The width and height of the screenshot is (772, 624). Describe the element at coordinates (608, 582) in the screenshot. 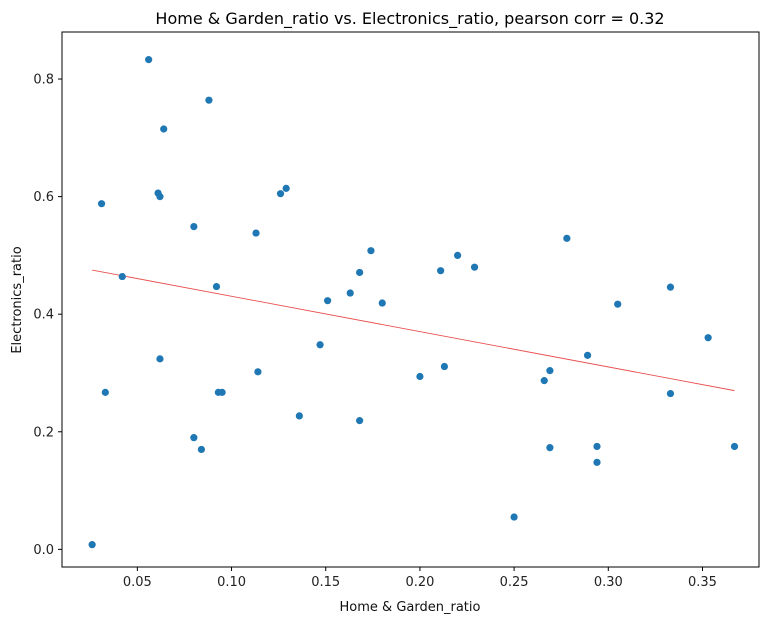

I see `x-tick-label: 0.30` at that location.